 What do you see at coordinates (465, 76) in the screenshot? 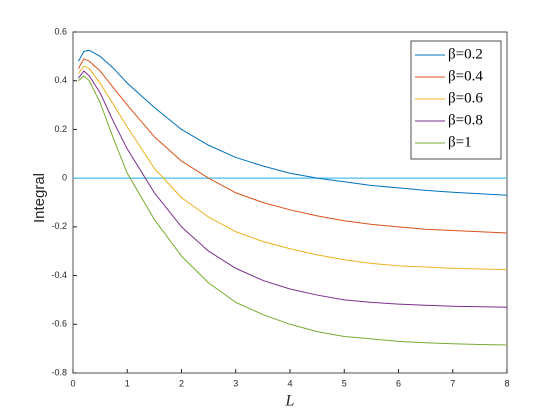
I see `legend-label: β=0.4` at bounding box center [465, 76].